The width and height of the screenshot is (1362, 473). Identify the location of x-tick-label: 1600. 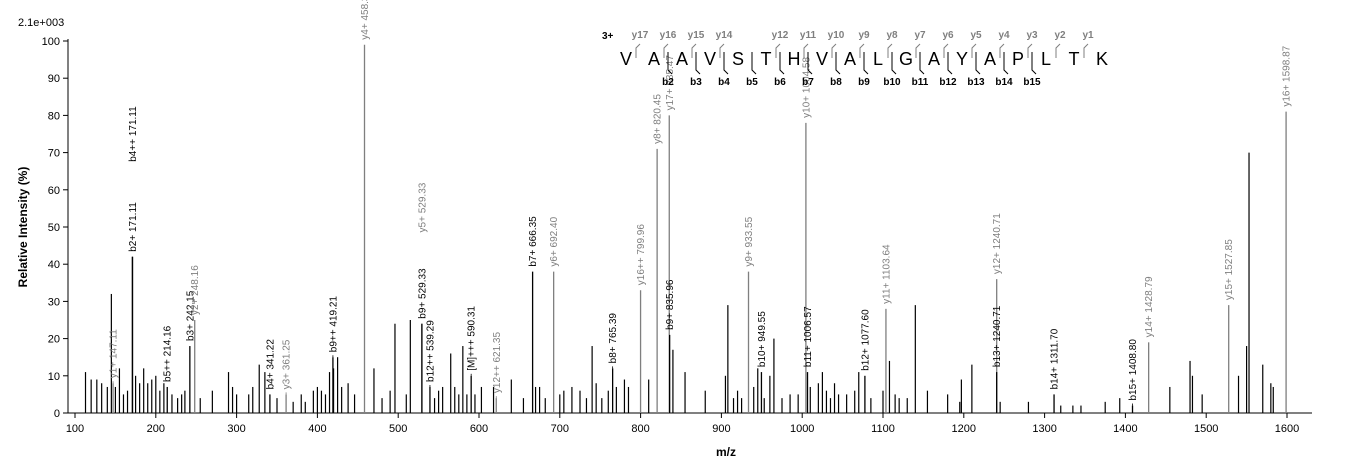
(1287, 429).